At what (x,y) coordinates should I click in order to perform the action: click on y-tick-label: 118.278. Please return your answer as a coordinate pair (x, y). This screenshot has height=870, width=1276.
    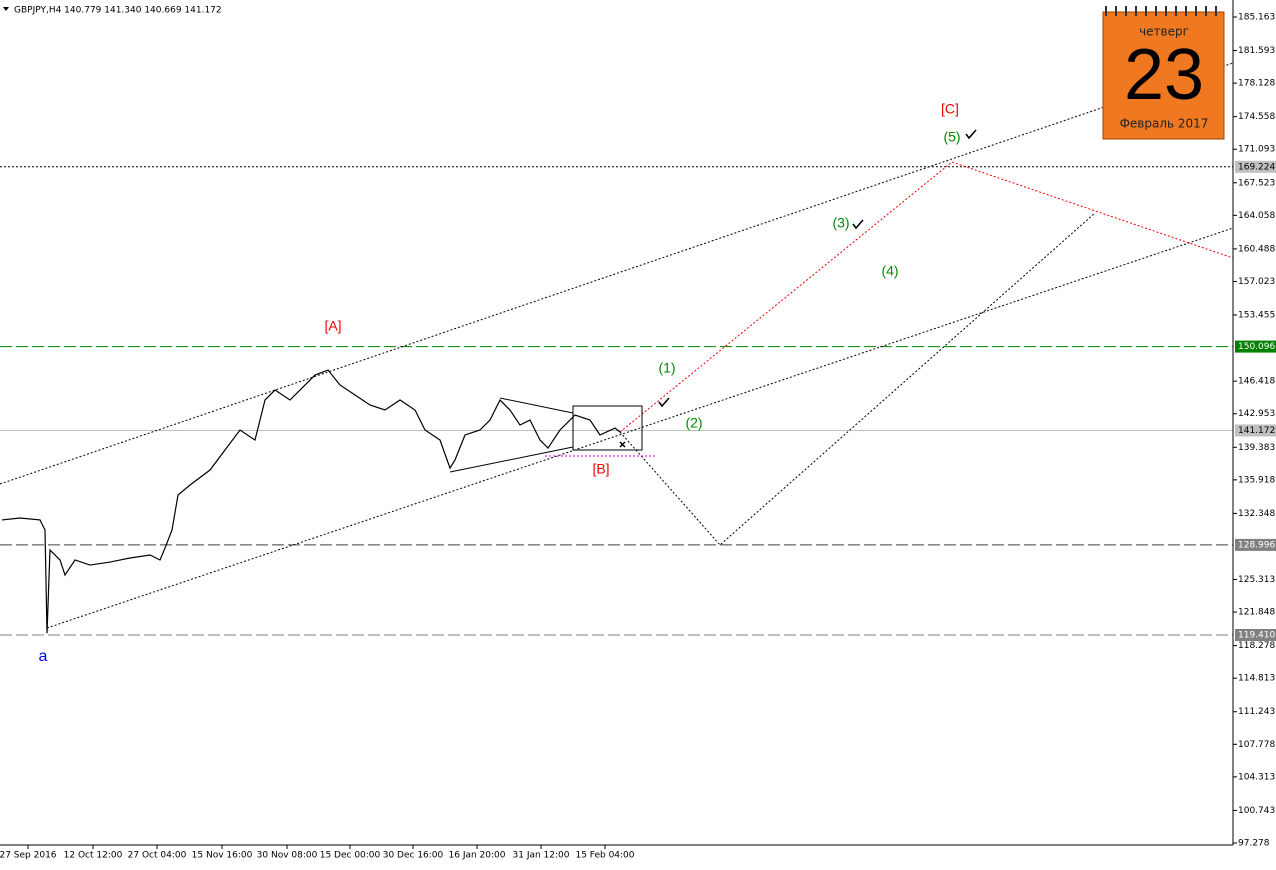
    Looking at the image, I should click on (1256, 646).